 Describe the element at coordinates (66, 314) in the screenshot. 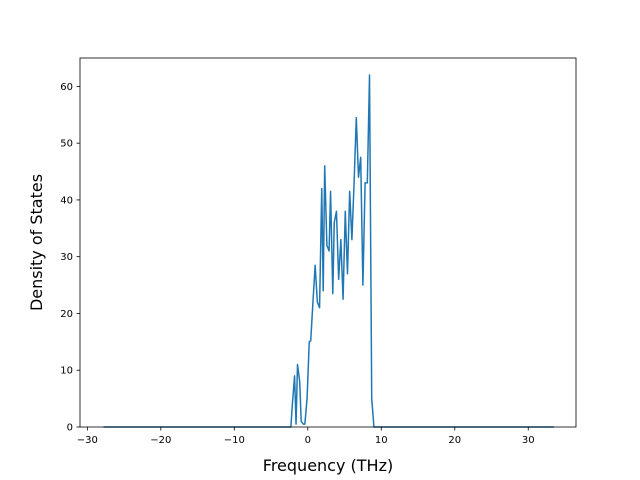

I see `y-tick-label: 20` at that location.